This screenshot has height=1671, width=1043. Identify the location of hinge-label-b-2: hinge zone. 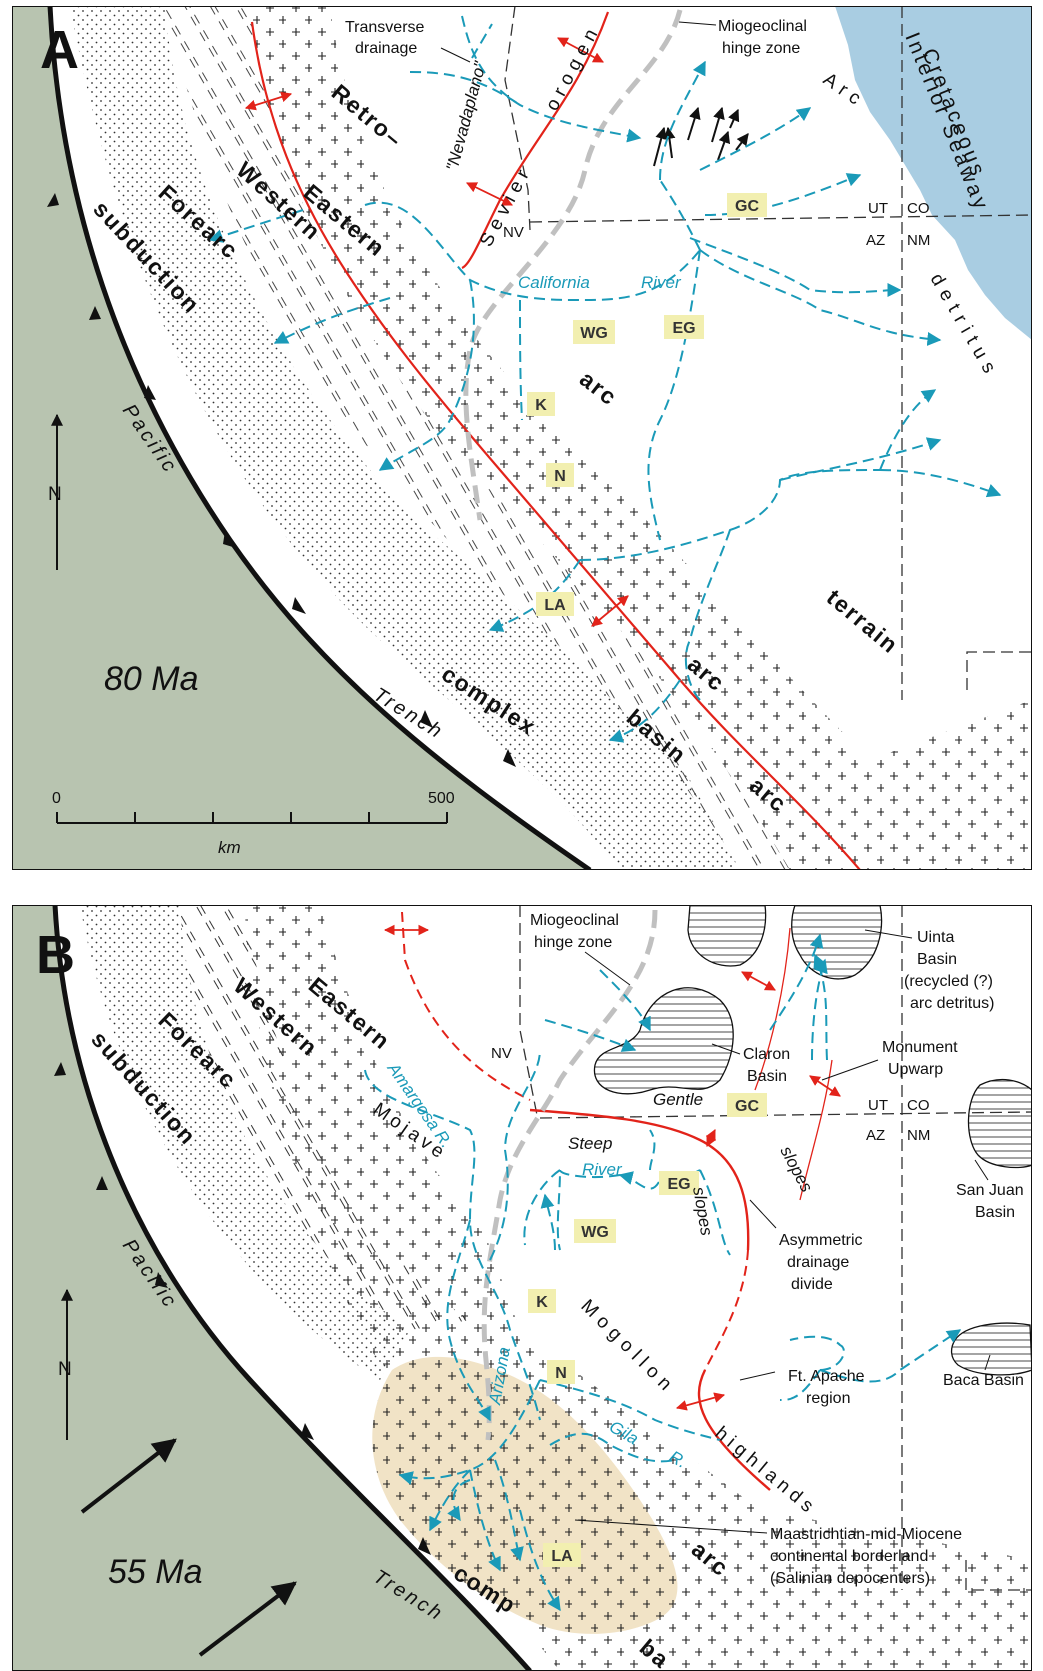
(573, 942).